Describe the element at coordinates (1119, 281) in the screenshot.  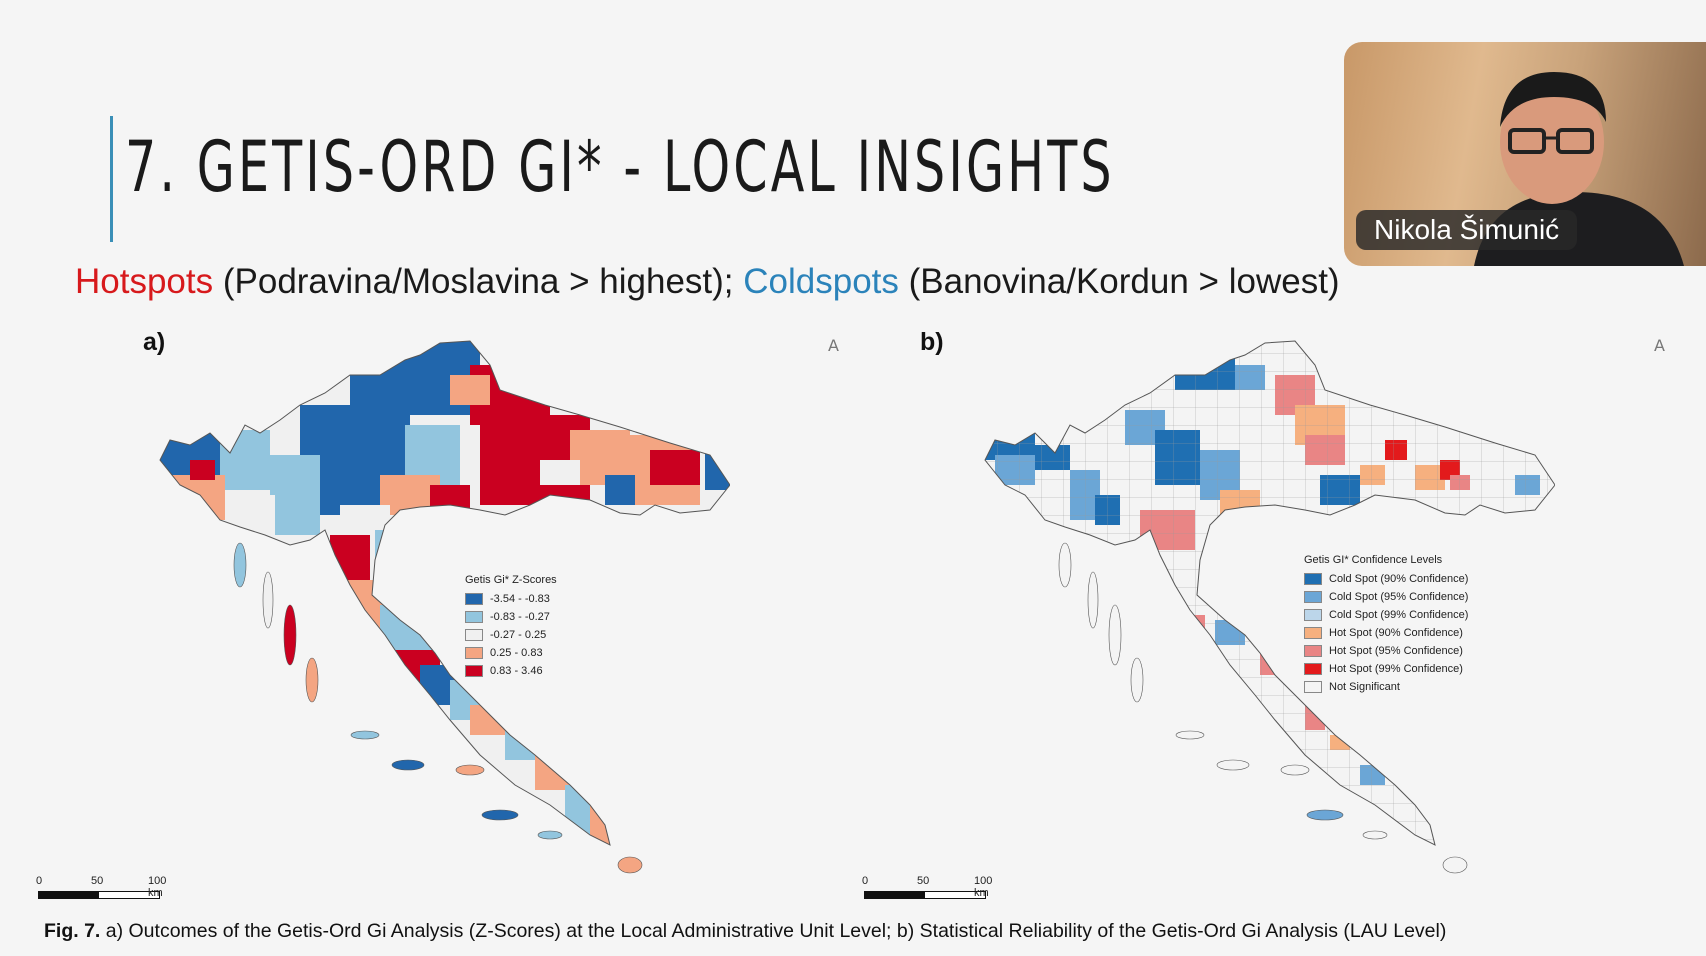
I see `subtitle-cold-desc: (Banovina/Kordun > lowest)` at that location.